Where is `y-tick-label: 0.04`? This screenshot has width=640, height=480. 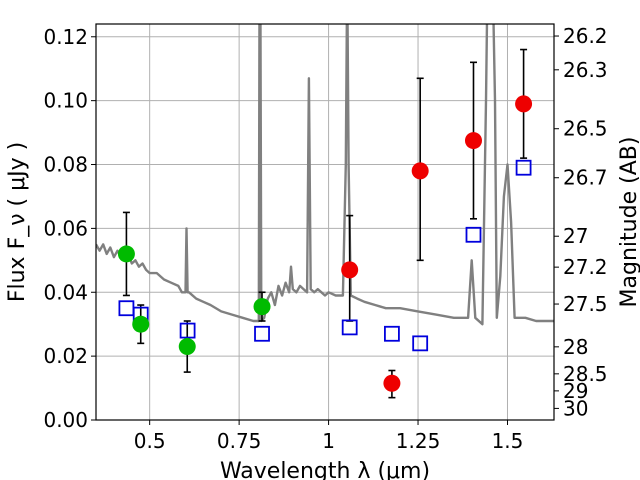 y-tick-label: 0.04 is located at coordinates (65, 292).